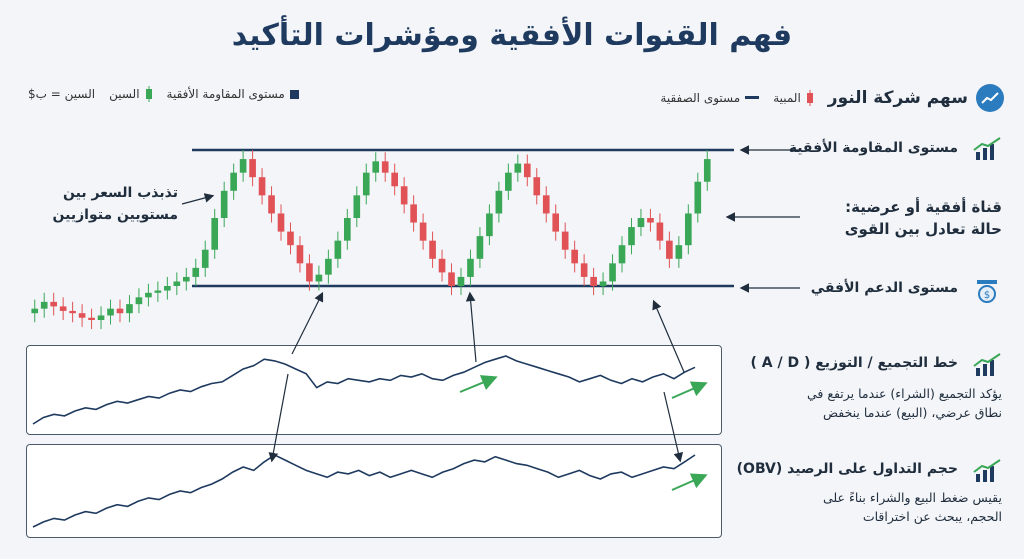 The image size is (1024, 559). What do you see at coordinates (115, 204) in the screenshot?
I see `oscillation-label: تذبذب السعر بين مستويين متوازيين` at bounding box center [115, 204].